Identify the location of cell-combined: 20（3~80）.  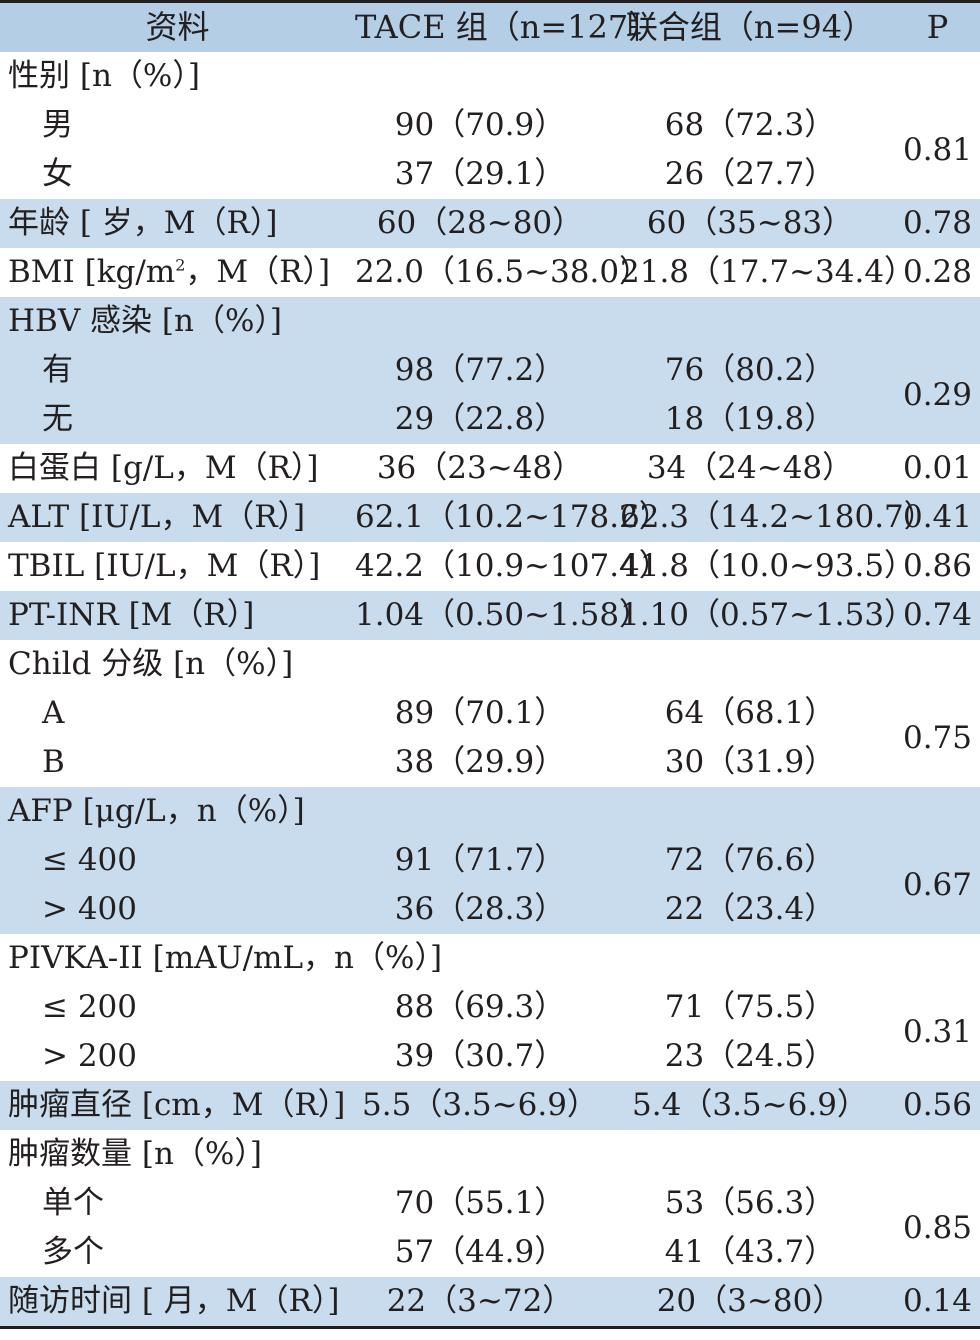
(750, 1301).